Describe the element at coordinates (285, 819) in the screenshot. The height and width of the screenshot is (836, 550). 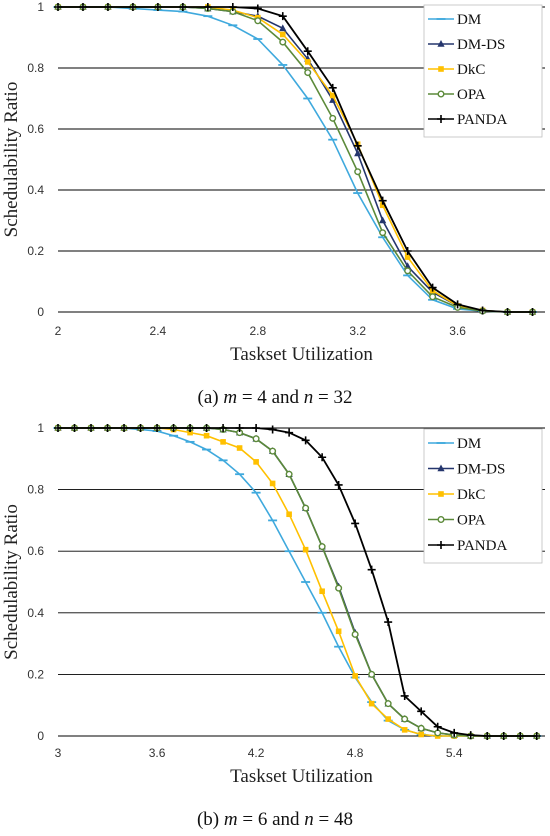
I see `caption-and: and` at that location.